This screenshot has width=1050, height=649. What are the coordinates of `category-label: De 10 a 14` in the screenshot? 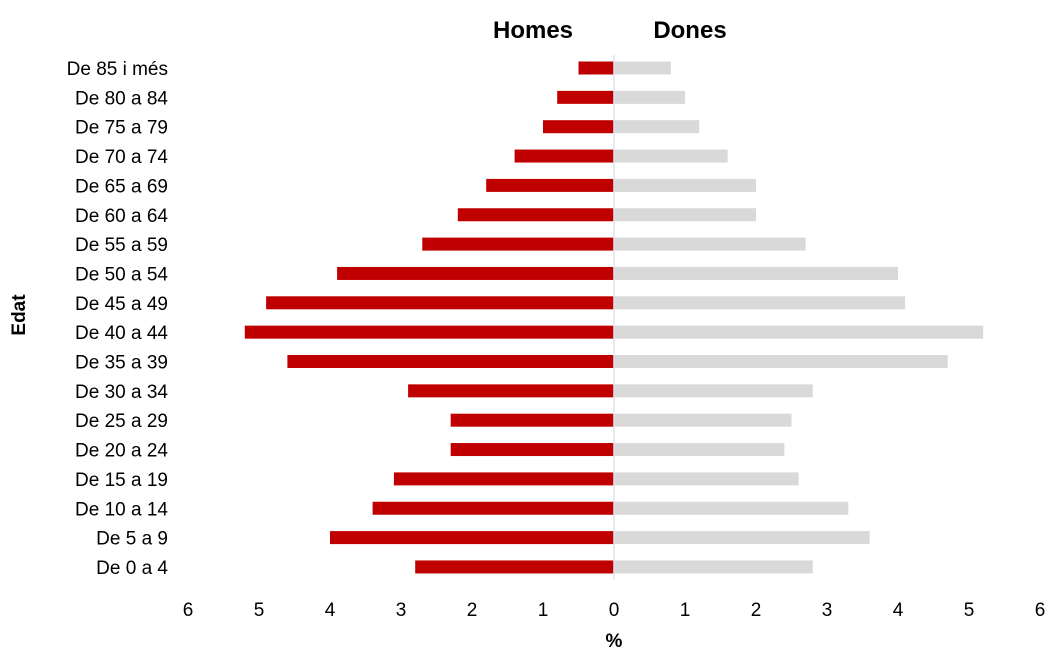 It's located at (121, 509).